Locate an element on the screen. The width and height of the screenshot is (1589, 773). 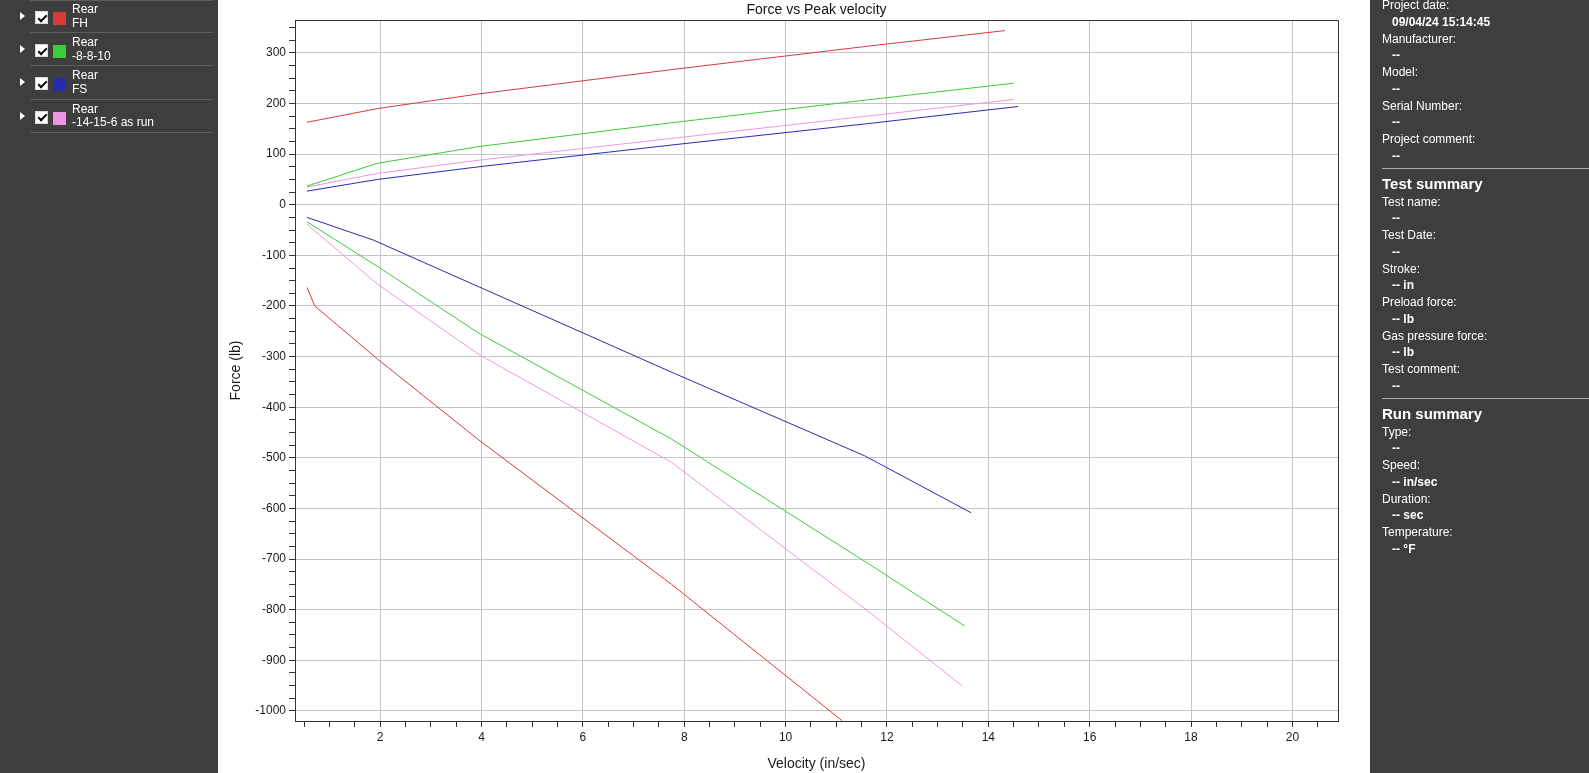
x-tick-label: 18 is located at coordinates (1191, 736).